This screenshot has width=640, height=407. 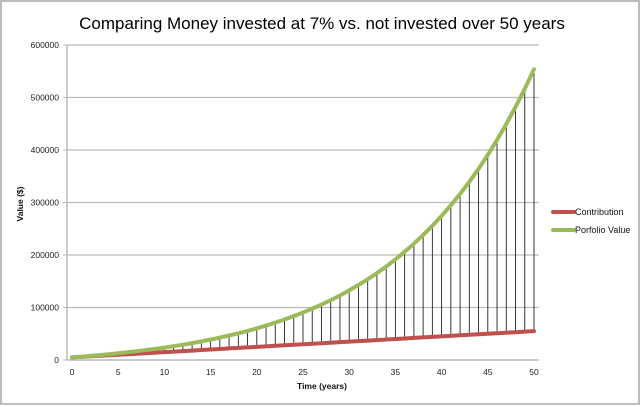 I want to click on y-tick-label: 200000, so click(x=45, y=255).